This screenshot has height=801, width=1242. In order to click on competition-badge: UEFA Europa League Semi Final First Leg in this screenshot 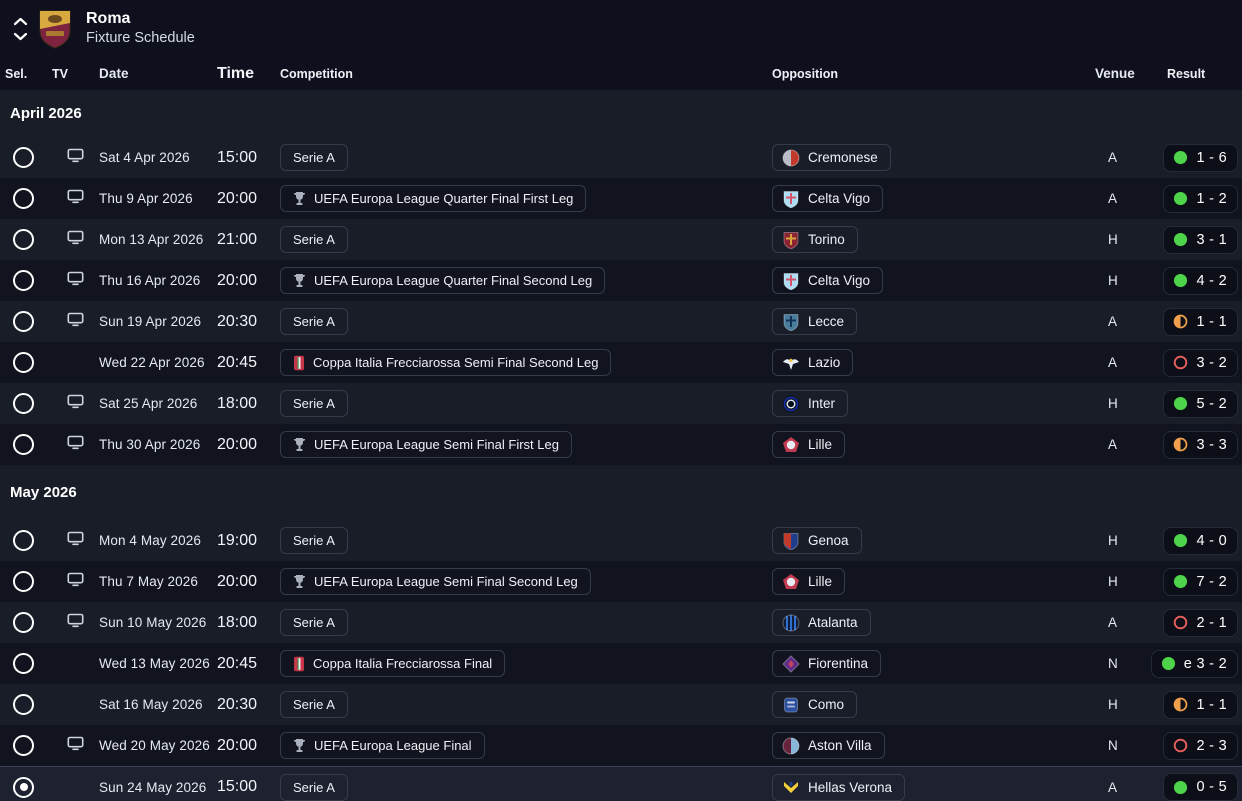, I will do `click(426, 444)`.